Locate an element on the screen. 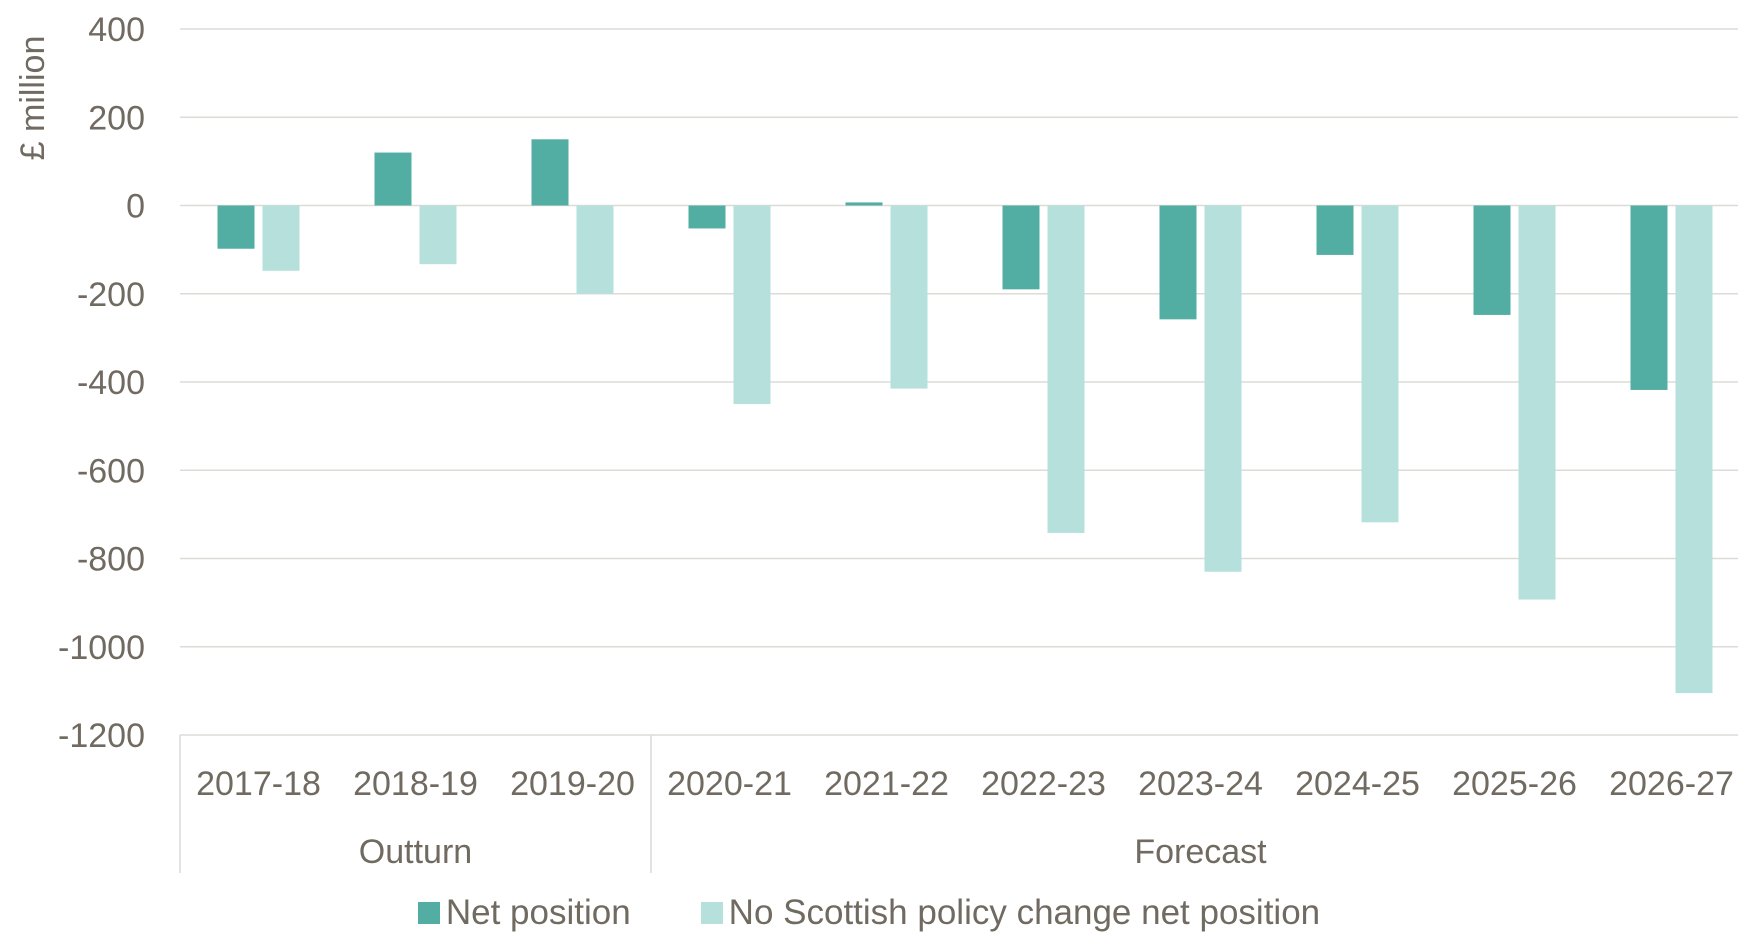  y-tick-label: -1200 is located at coordinates (101, 736).